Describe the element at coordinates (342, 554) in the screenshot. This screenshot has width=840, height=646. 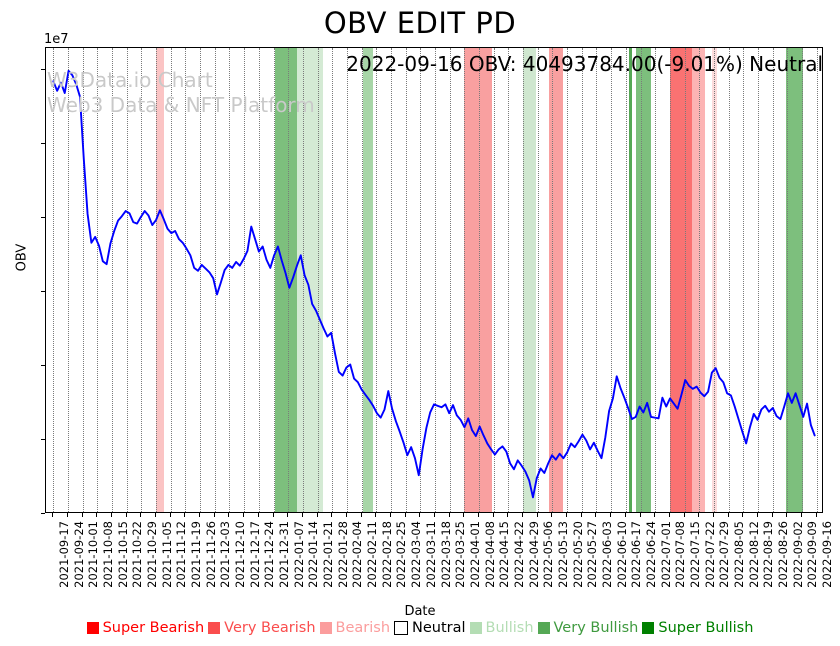
I see `x-tick-label: 2022-01-28` at that location.